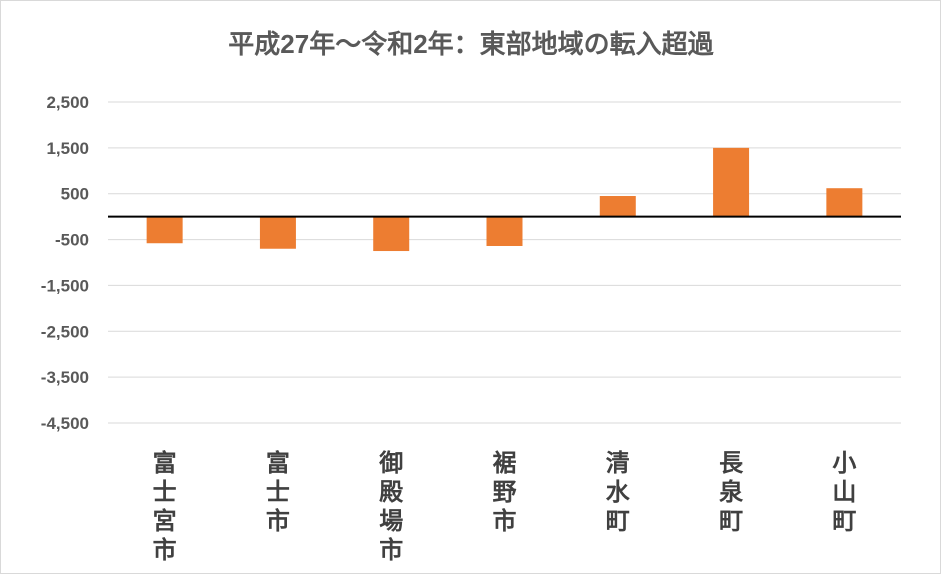 The height and width of the screenshot is (575, 941). What do you see at coordinates (65, 377) in the screenshot?
I see `y-tick-label: -3,500` at bounding box center [65, 377].